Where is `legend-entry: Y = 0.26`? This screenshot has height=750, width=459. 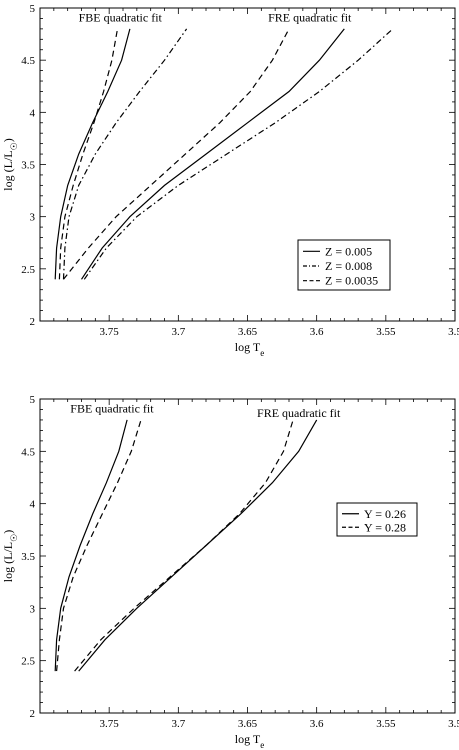
legend-entry: Y = 0.26 is located at coordinates (385, 514).